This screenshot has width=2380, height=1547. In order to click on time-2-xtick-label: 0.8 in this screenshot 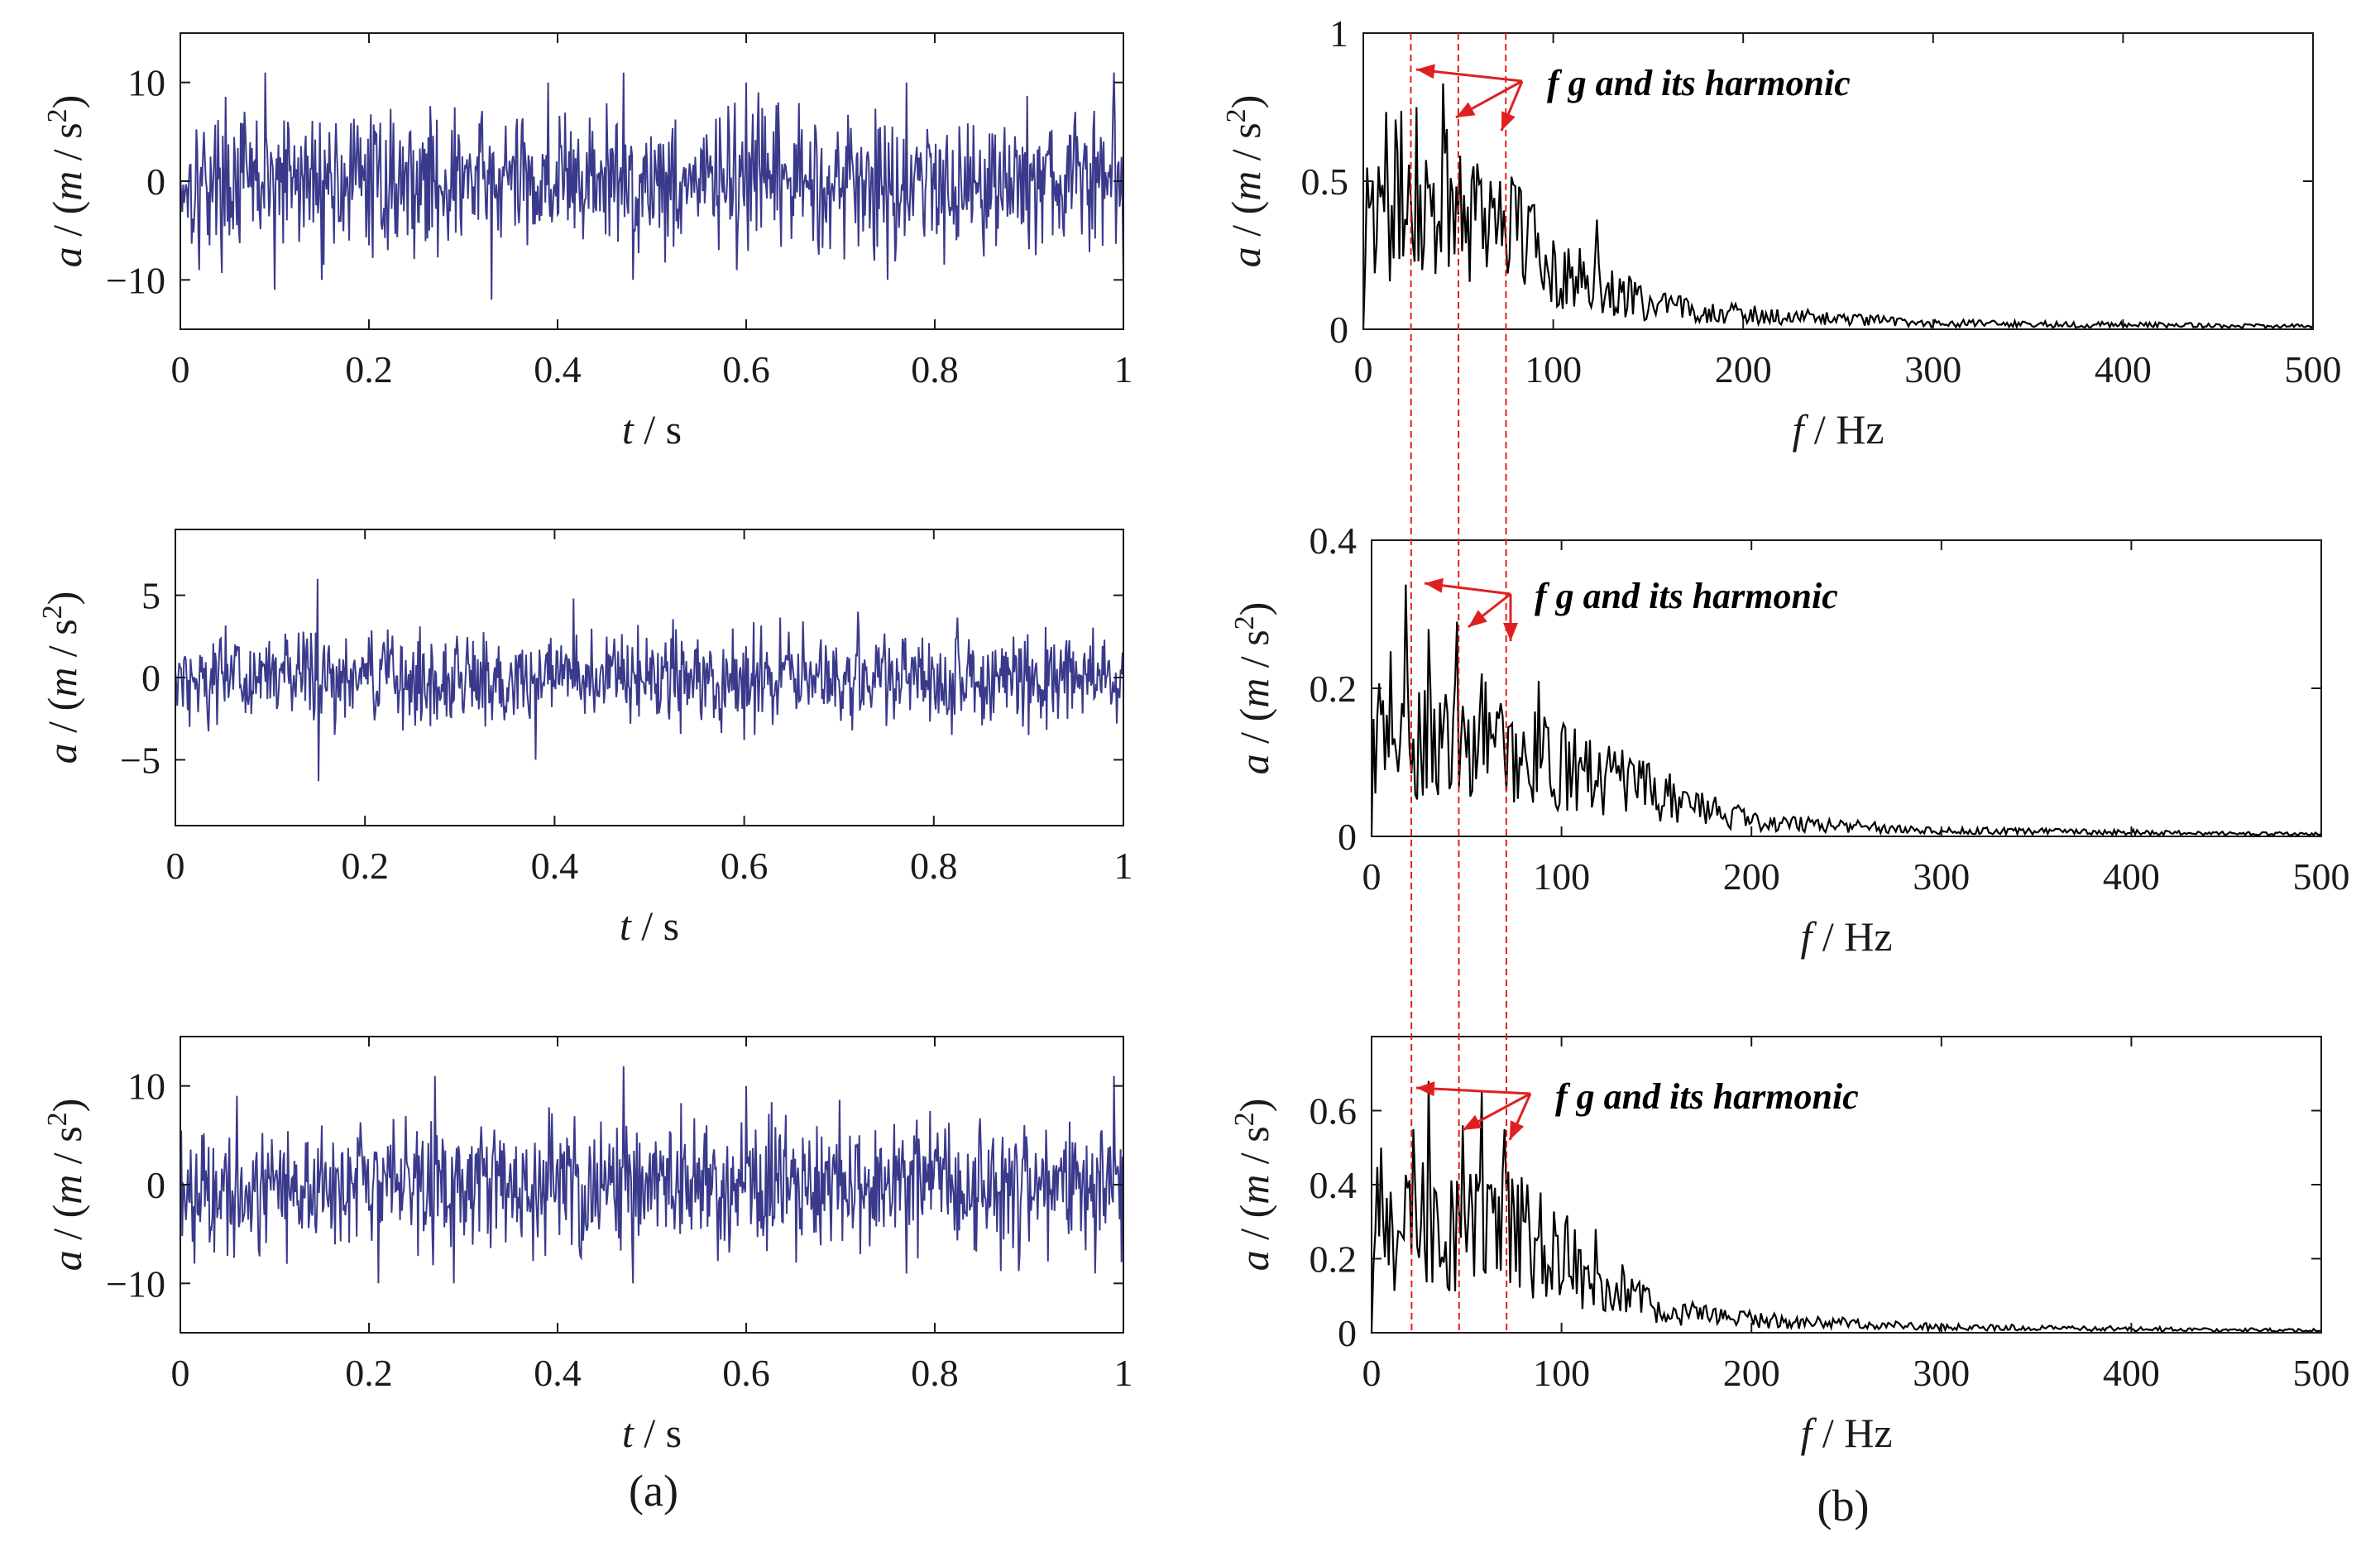, I will do `click(934, 866)`.